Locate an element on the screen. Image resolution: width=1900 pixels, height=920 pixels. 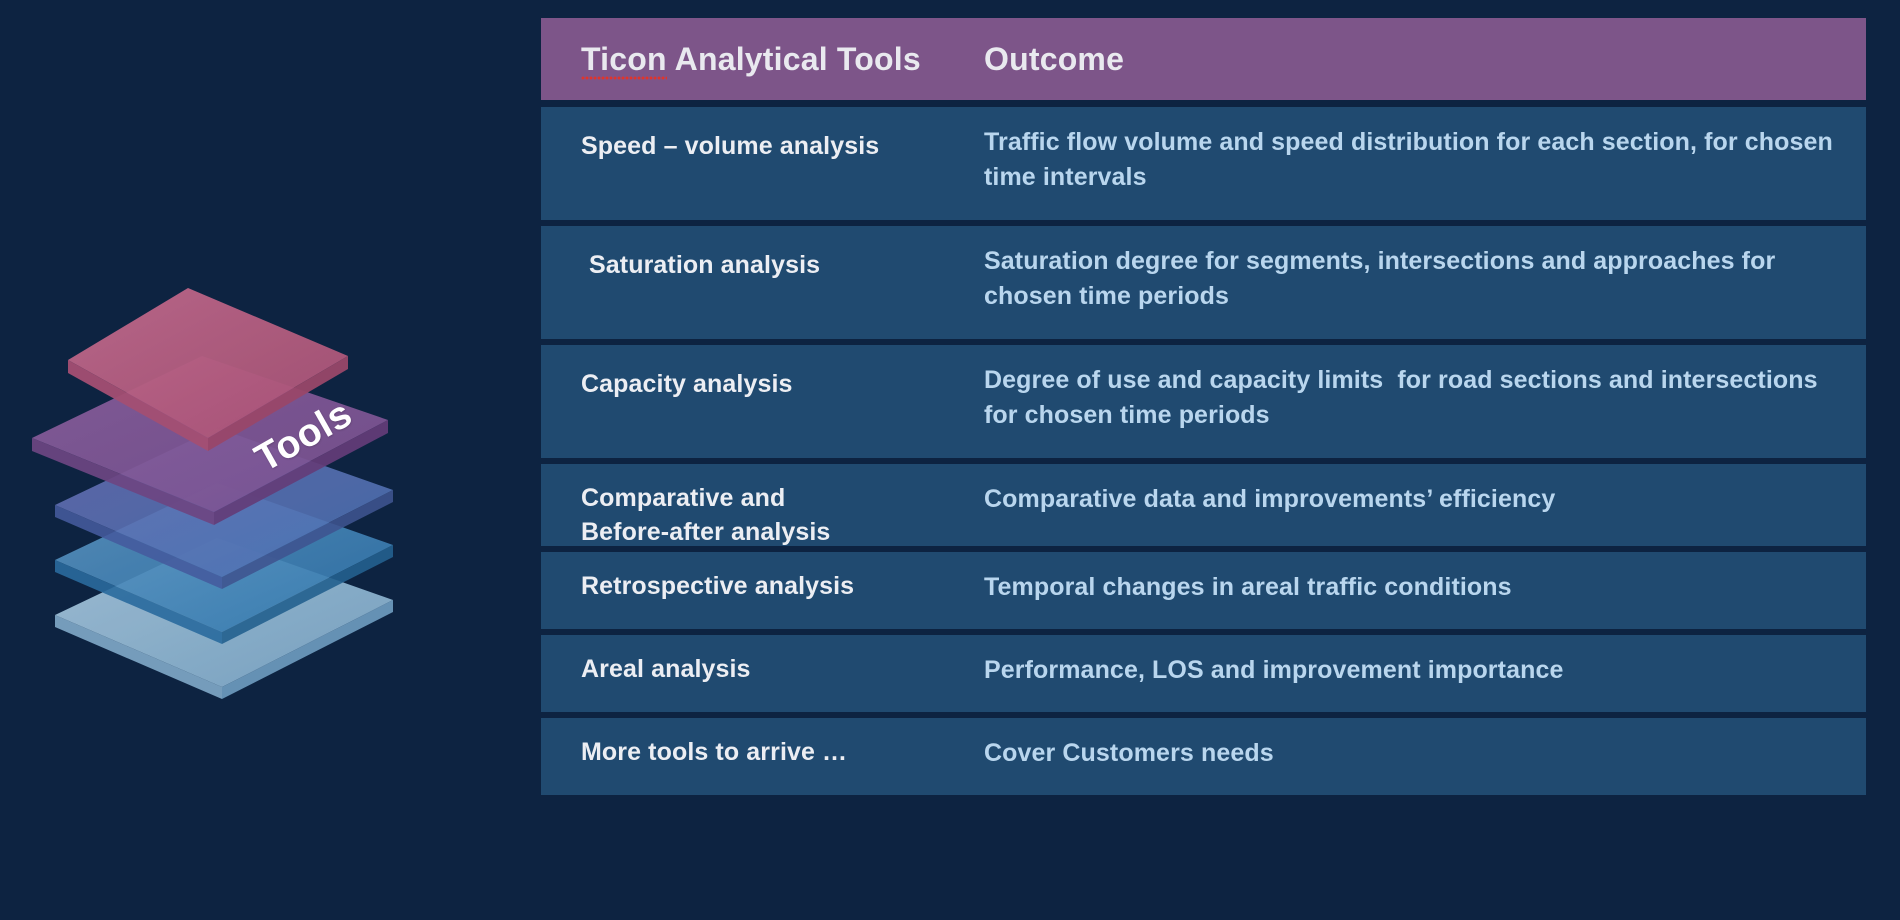
header-tools-rest: Analytical Tools is located at coordinates (793, 58).